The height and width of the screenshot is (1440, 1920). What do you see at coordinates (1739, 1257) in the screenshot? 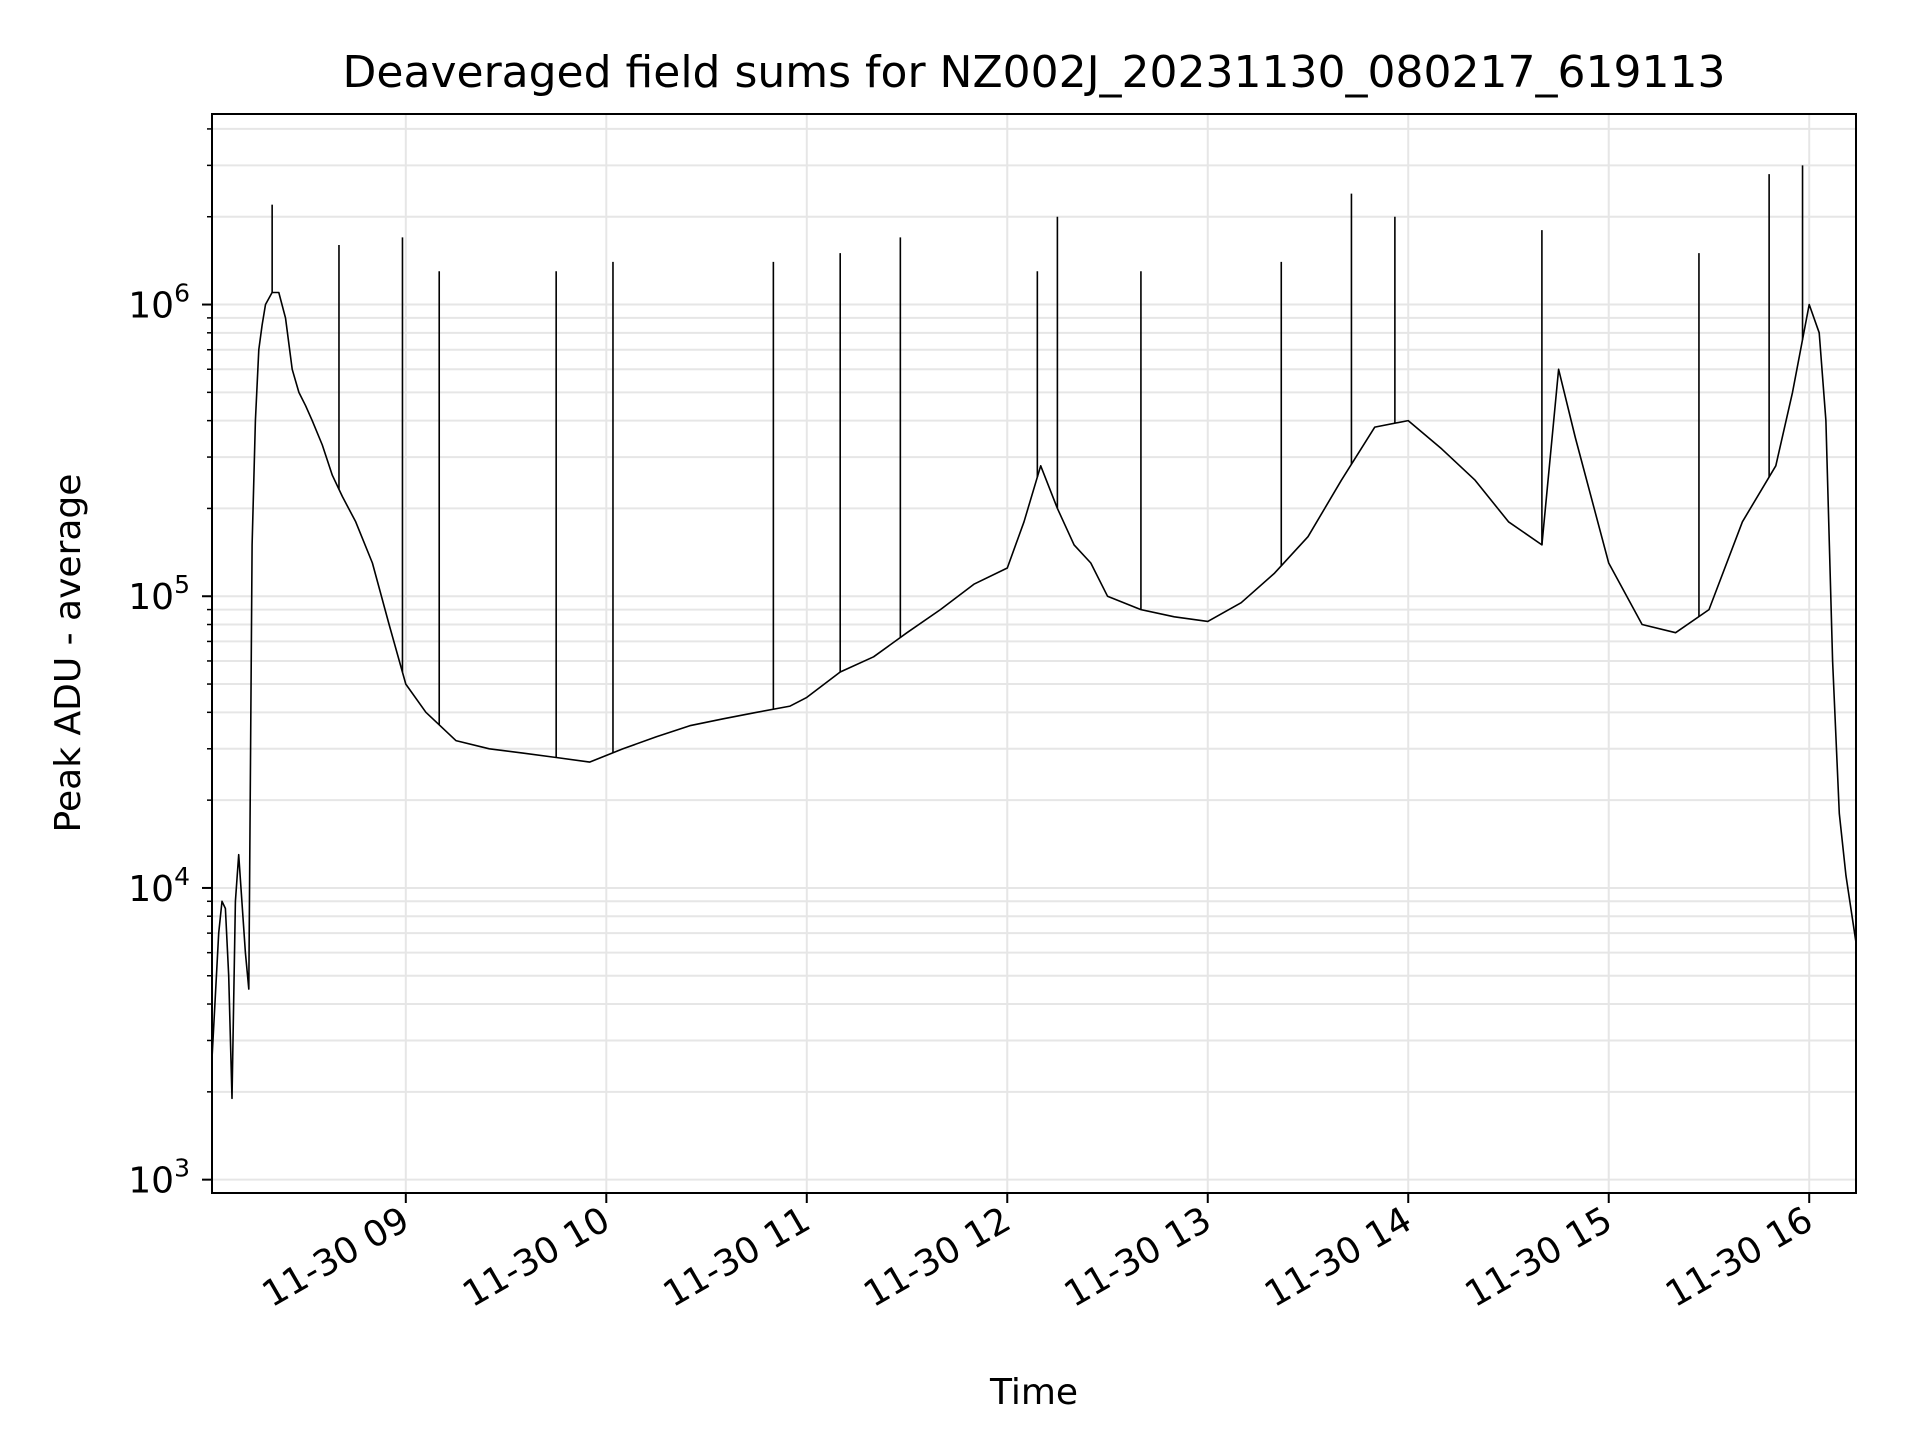
I see `x-tick-label: 11-30 16` at bounding box center [1739, 1257].